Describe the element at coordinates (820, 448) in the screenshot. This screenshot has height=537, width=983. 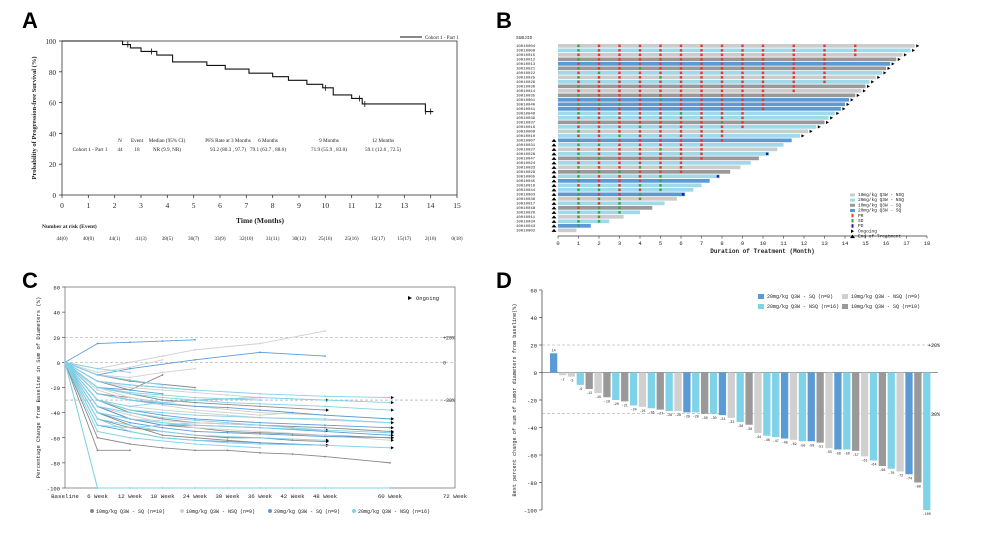
I see `waterfall-bar-label: -51` at that location.